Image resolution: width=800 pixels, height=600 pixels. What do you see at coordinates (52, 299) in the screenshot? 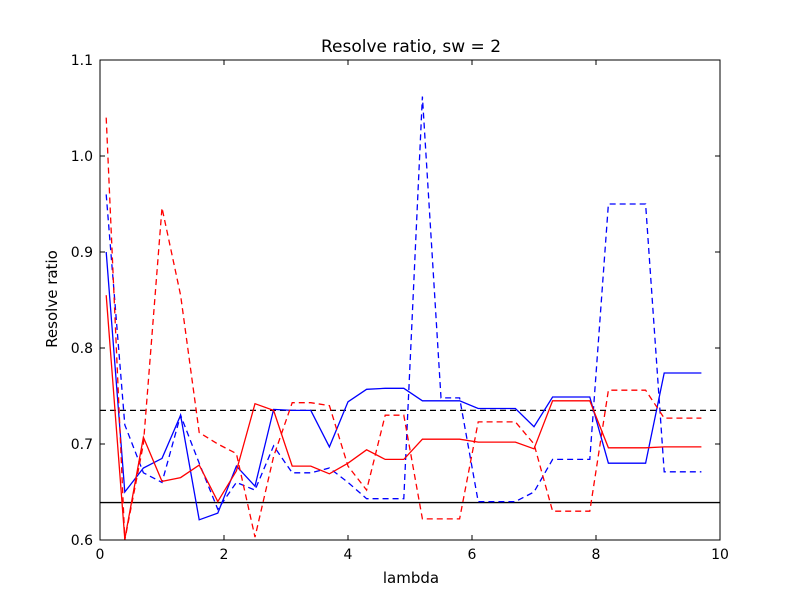
I see `y-axis-label: Resolve ratio` at bounding box center [52, 299].